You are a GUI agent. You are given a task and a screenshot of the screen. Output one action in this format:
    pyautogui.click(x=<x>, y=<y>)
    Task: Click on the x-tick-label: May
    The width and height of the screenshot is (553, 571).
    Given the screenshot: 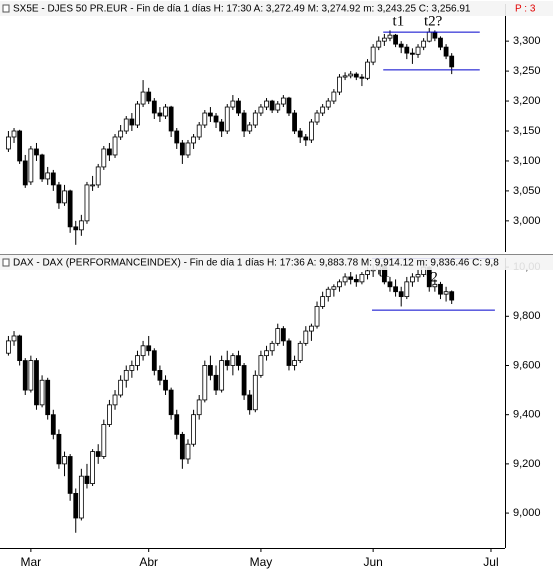 What is the action you would take?
    pyautogui.click(x=261, y=562)
    